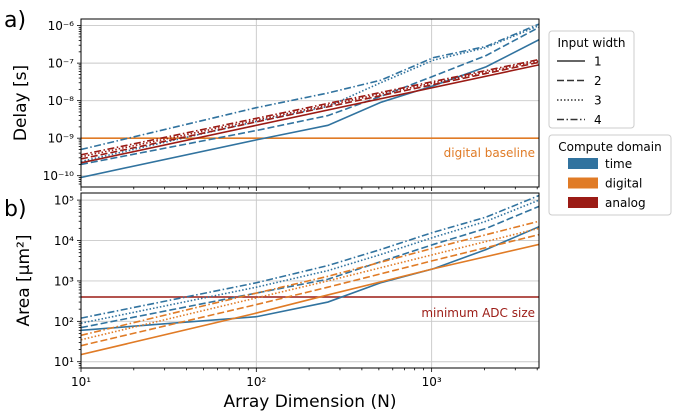 The width and height of the screenshot is (674, 416). I want to click on legend-swatch-time, so click(583, 163).